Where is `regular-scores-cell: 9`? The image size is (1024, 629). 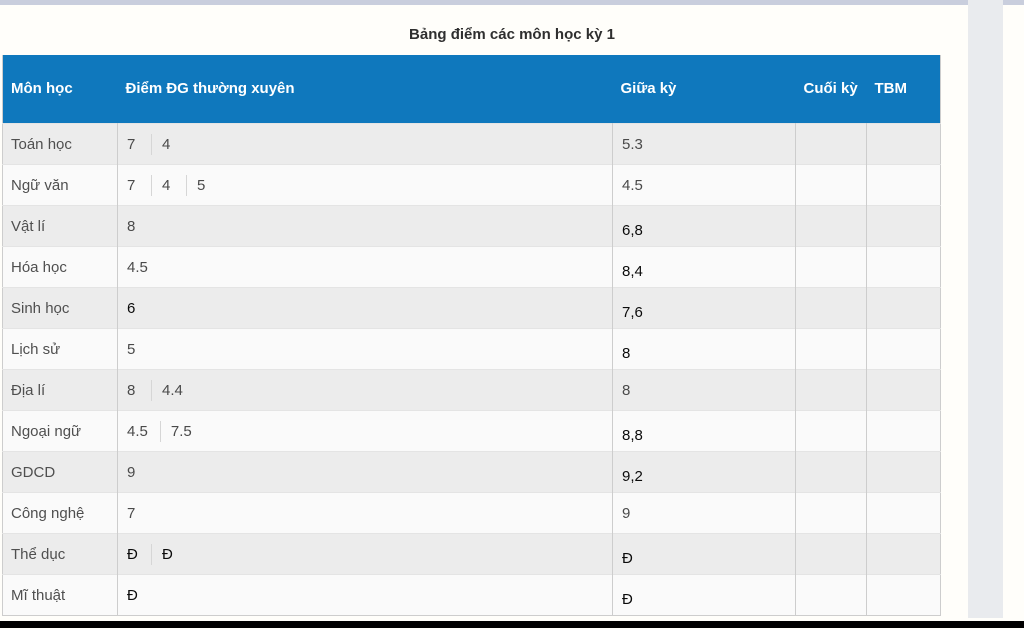 regular-scores-cell: 9 is located at coordinates (365, 472).